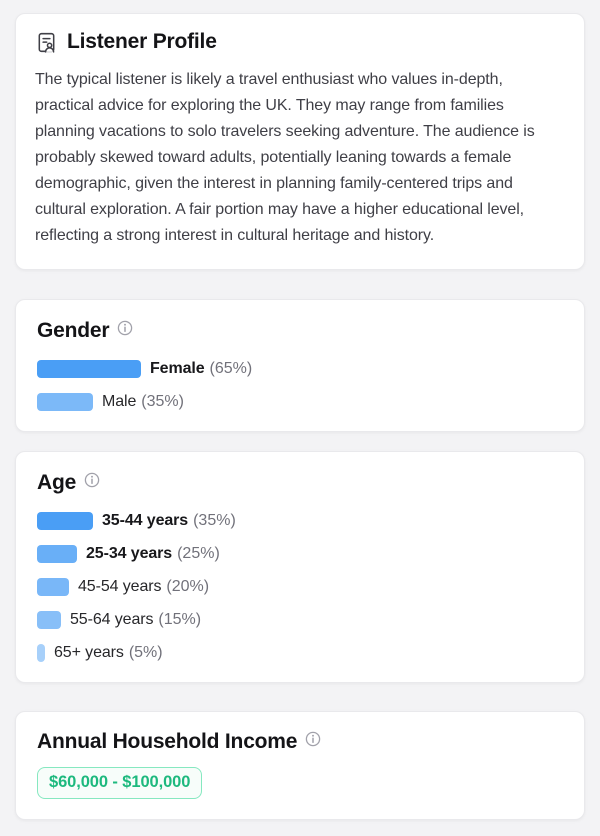 Image resolution: width=600 pixels, height=836 pixels. I want to click on distribution-bar-label: Male, so click(119, 401).